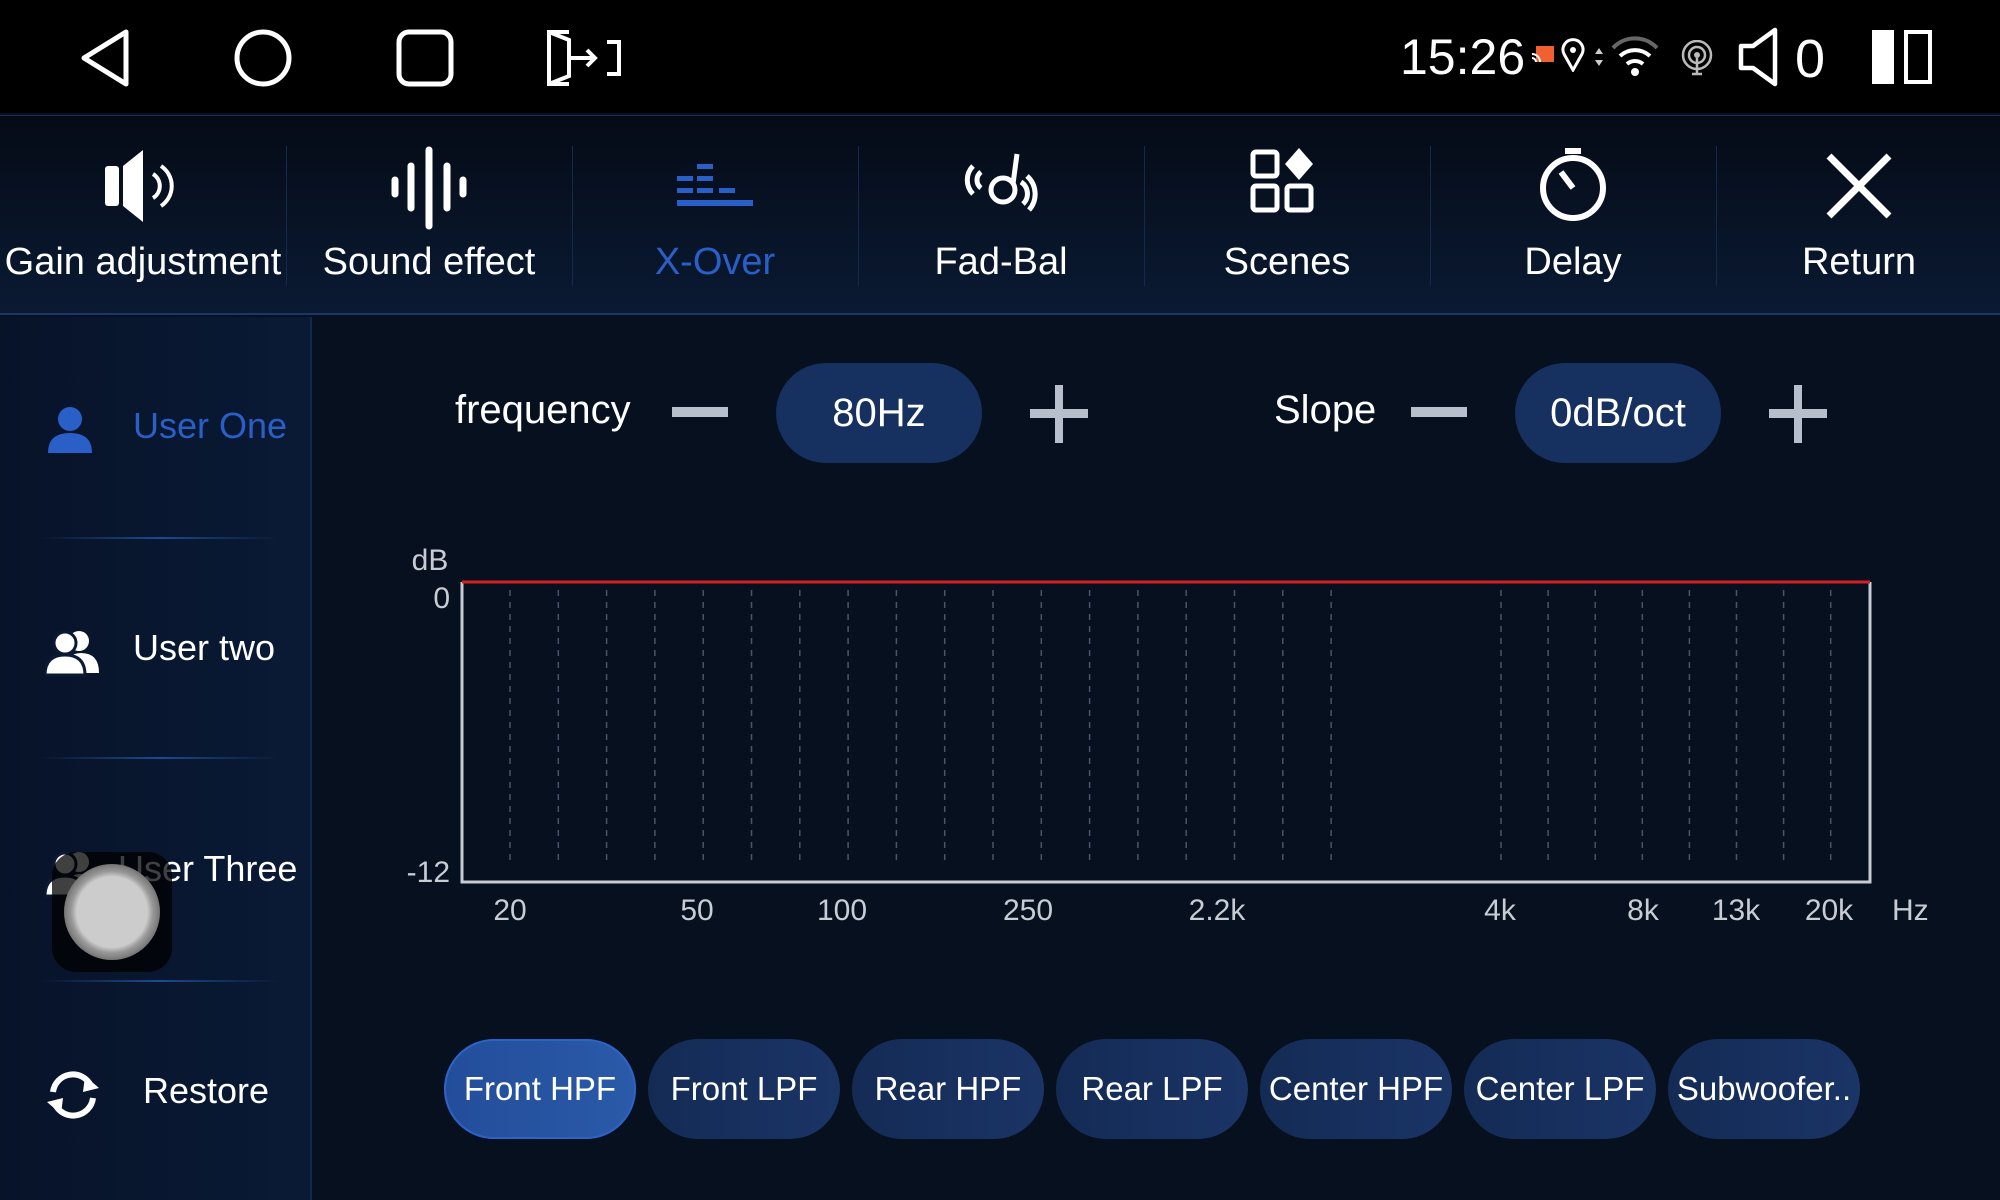  Describe the element at coordinates (948, 1089) in the screenshot. I see `channel-button-rear-hpf: Rear HPF` at that location.